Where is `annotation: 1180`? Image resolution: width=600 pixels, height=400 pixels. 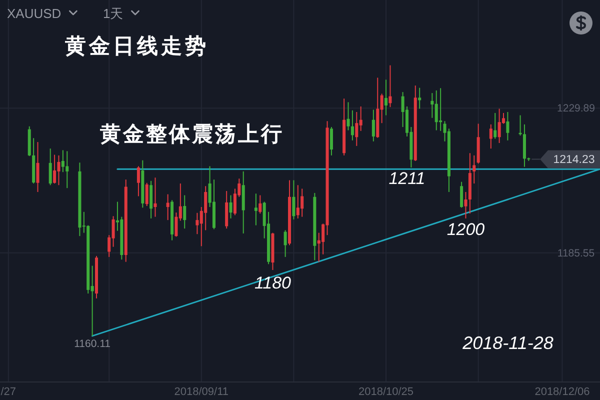
annotation: 1180 is located at coordinates (273, 283).